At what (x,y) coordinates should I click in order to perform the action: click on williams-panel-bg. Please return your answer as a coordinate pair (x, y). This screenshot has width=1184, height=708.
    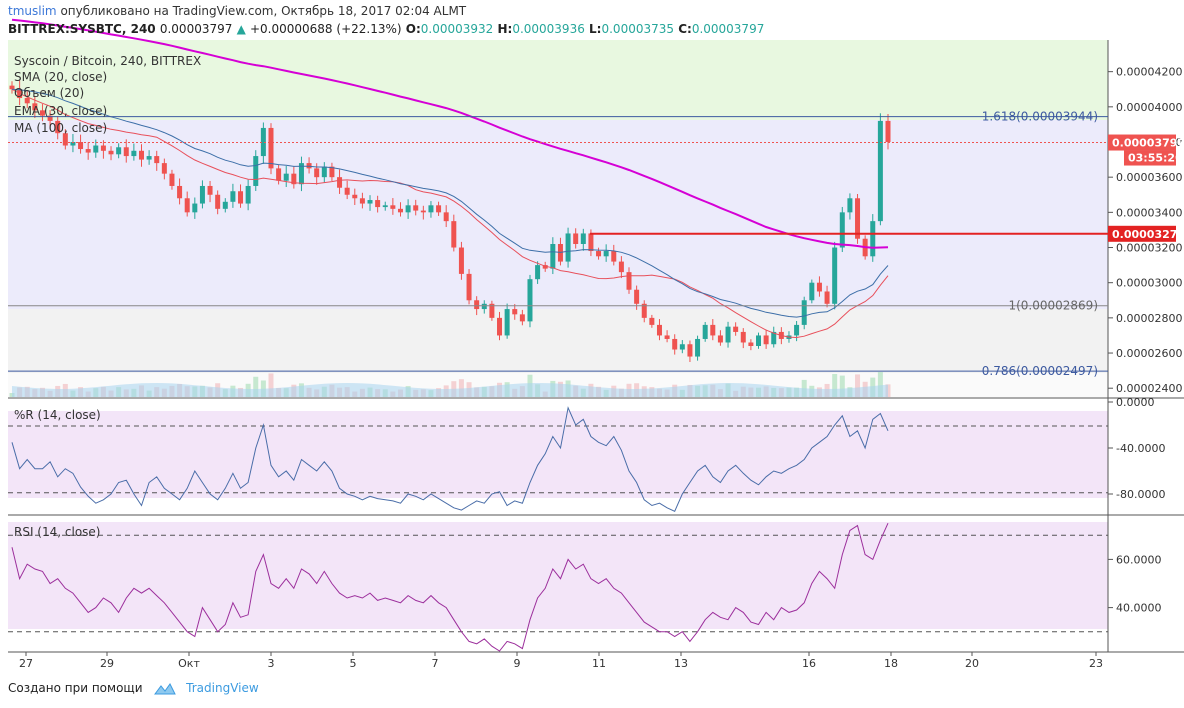
    Looking at the image, I should click on (558, 454).